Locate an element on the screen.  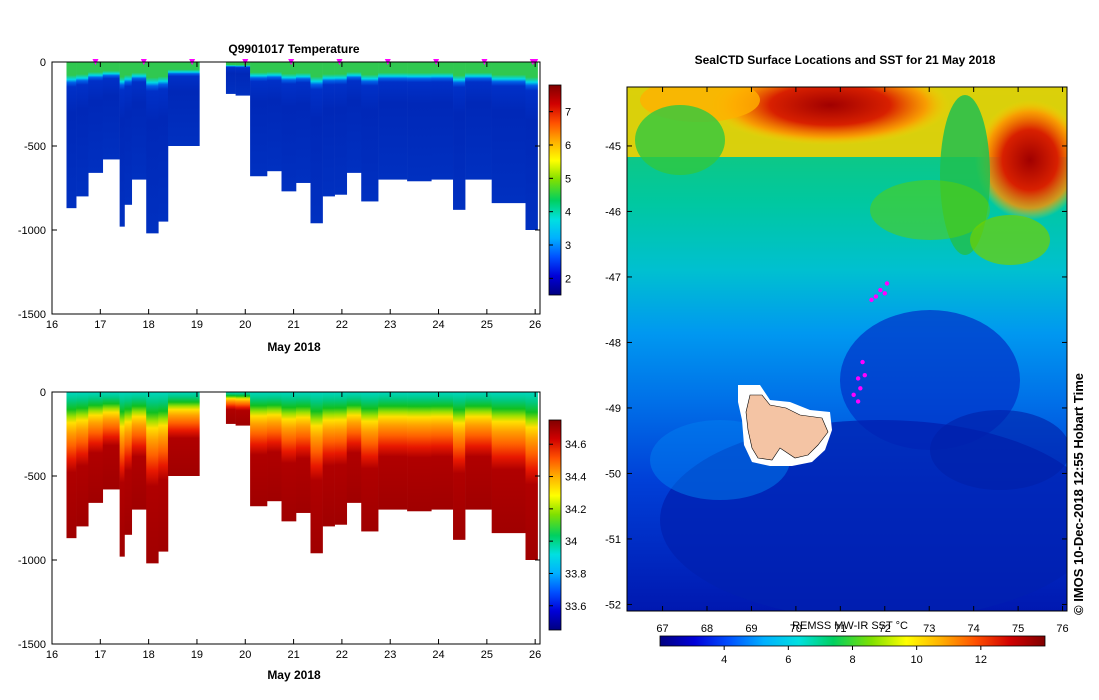
temperature-xtick-label: 21 is located at coordinates (293, 325).